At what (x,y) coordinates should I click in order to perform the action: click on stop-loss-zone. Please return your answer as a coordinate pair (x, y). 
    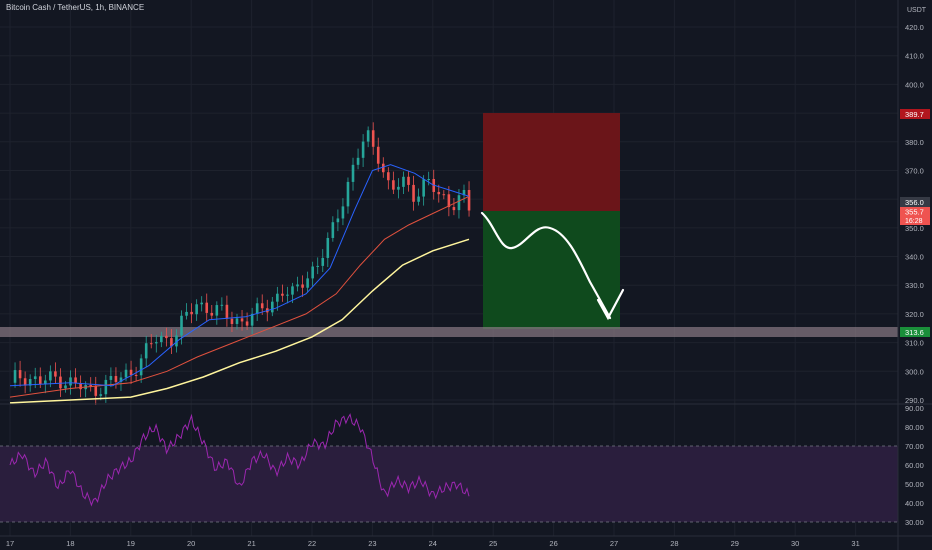
    Looking at the image, I should click on (551, 162).